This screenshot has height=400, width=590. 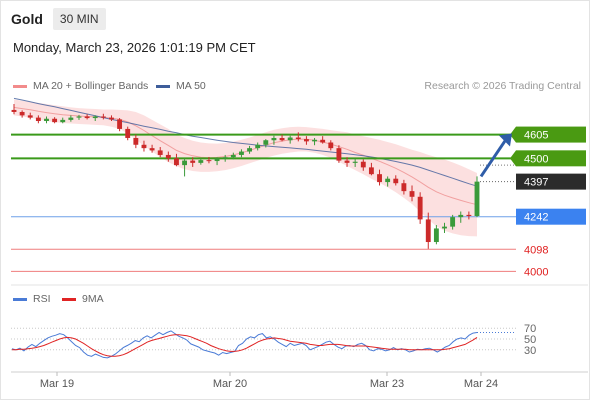 What do you see at coordinates (493, 158) in the screenshot?
I see `forecast-arrow-shaft` at bounding box center [493, 158].